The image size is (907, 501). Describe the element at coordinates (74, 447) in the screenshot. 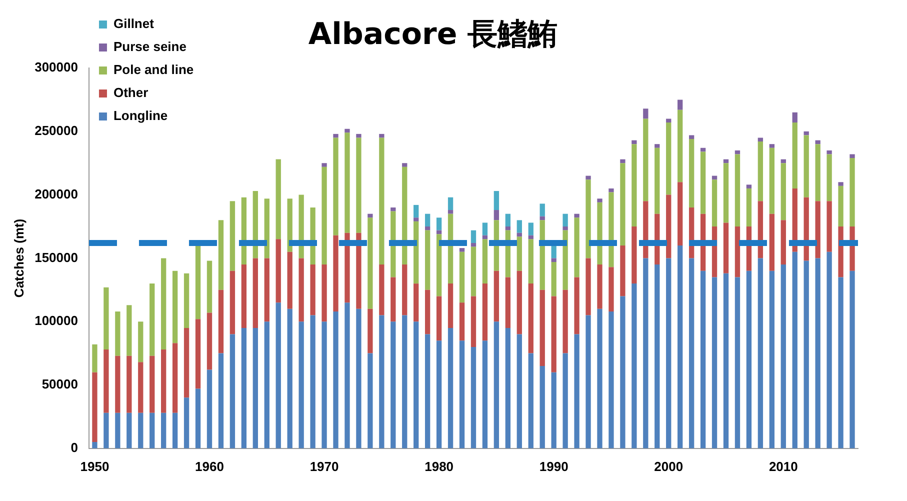

I see `y-tick-label: 0` at that location.